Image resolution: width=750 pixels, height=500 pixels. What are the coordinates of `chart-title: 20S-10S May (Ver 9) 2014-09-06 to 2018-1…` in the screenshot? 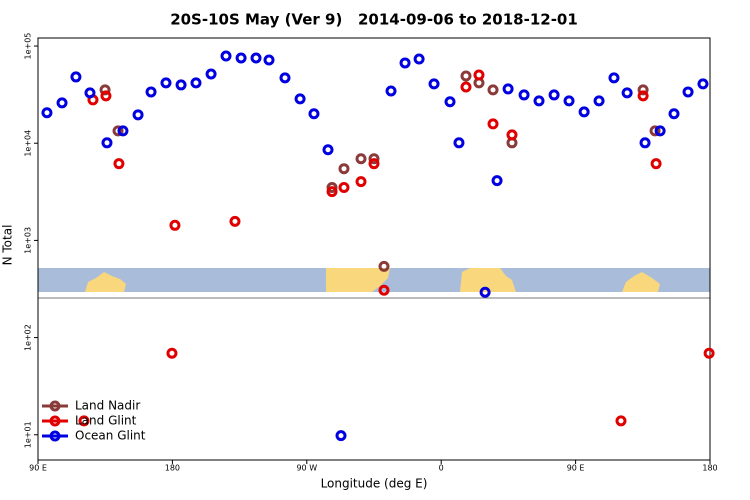 It's located at (374, 20).